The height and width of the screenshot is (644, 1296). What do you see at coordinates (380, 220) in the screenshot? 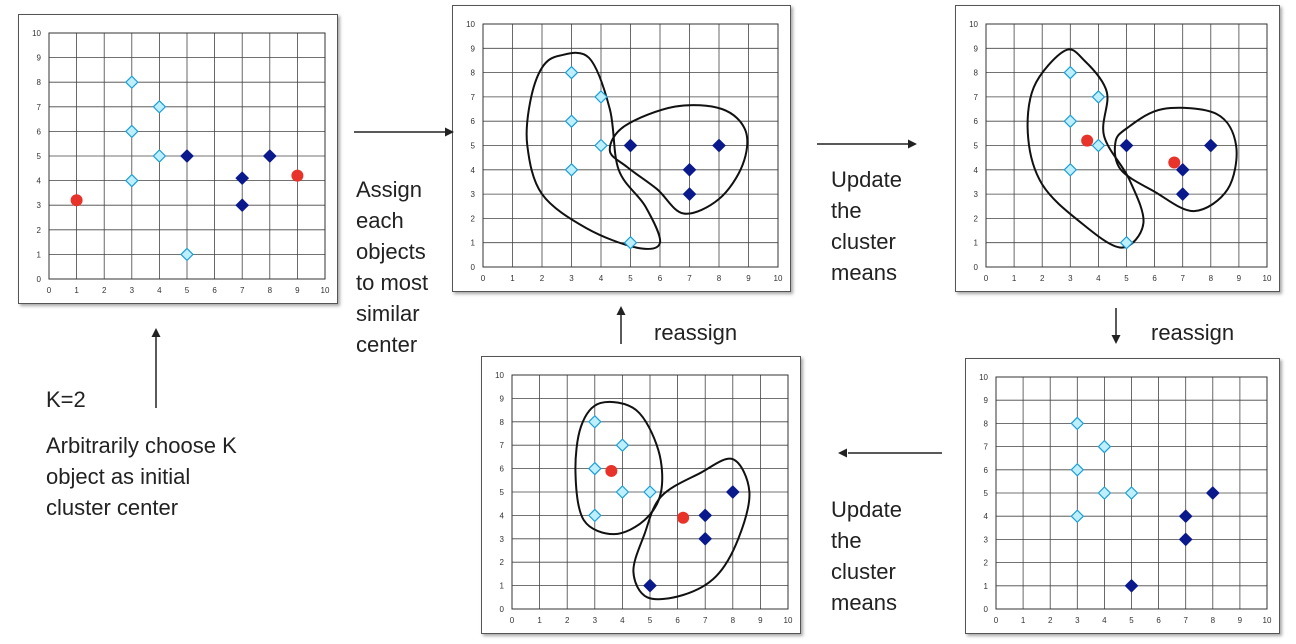
I see `assign-line: each` at bounding box center [380, 220].